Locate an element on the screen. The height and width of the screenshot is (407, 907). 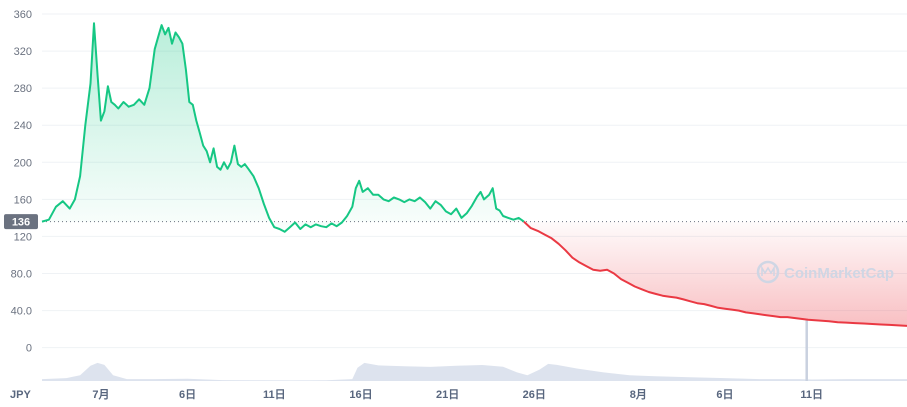
x-tick-label: 7月 is located at coordinates (100, 394).